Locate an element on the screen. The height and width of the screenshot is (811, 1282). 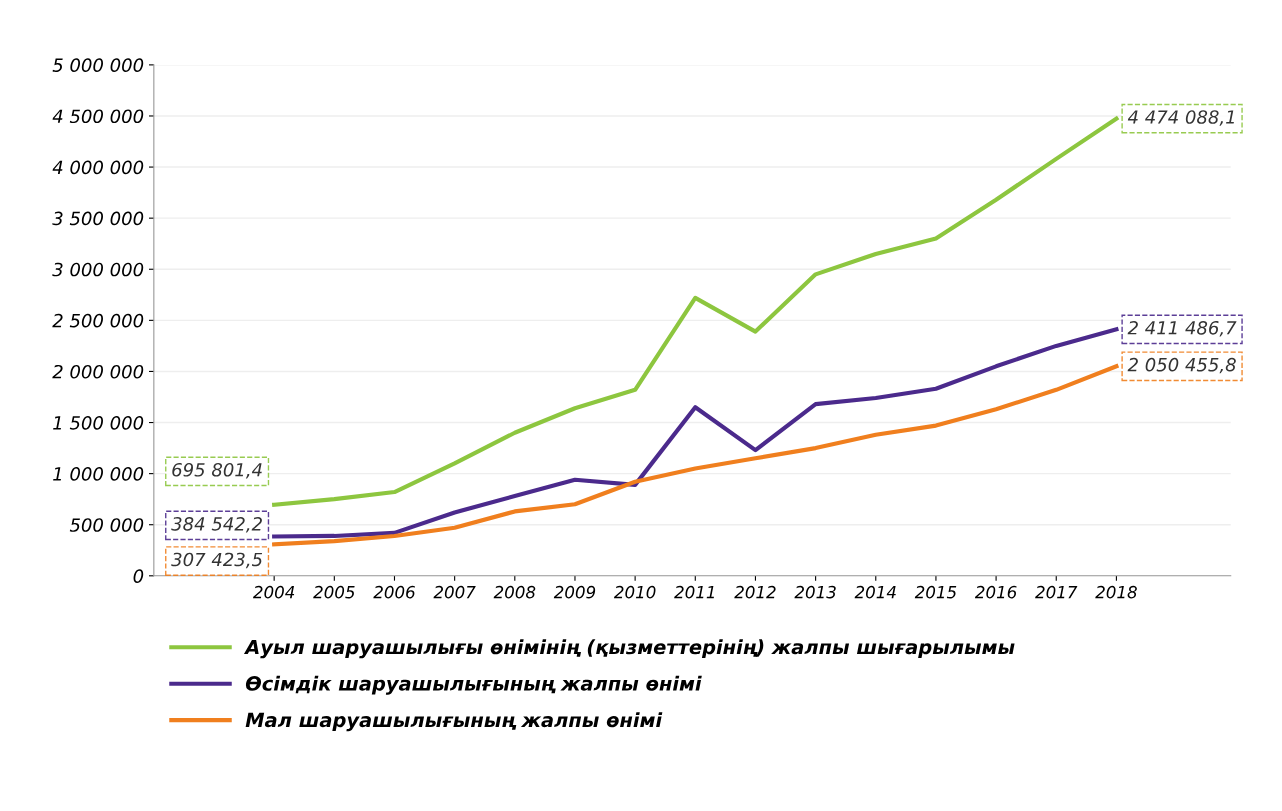
x-tick-label: 2016 is located at coordinates (995, 592).